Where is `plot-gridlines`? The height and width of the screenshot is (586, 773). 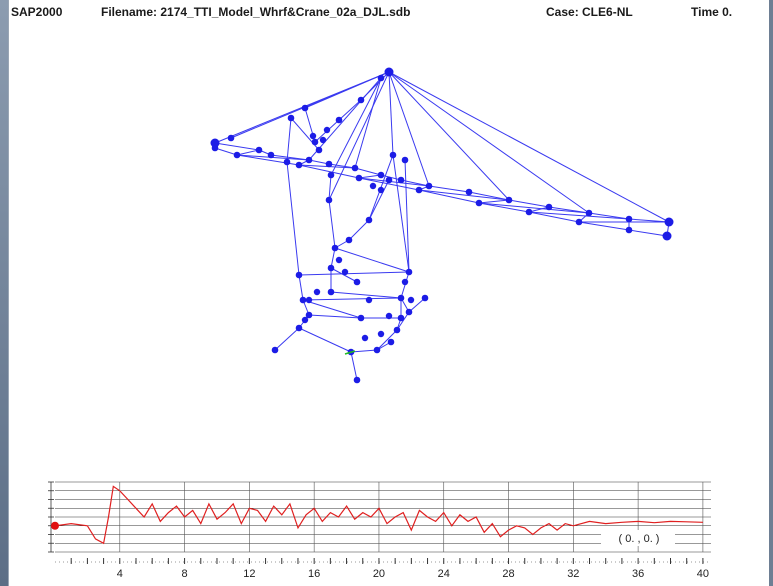 plot-gridlines is located at coordinates (383, 517).